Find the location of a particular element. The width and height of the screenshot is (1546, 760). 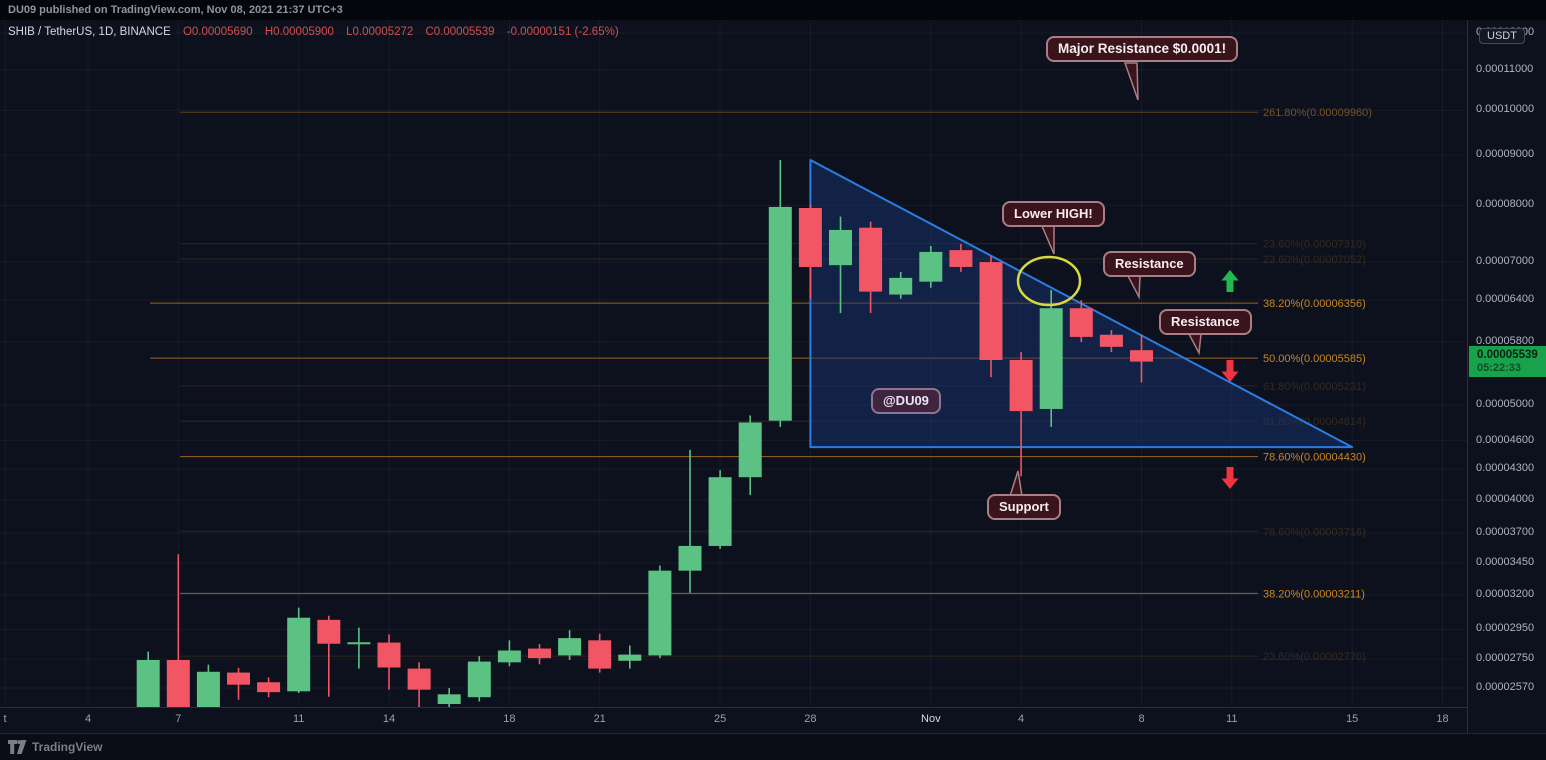

price-tick-label: 0.00009000 is located at coordinates (1505, 154).